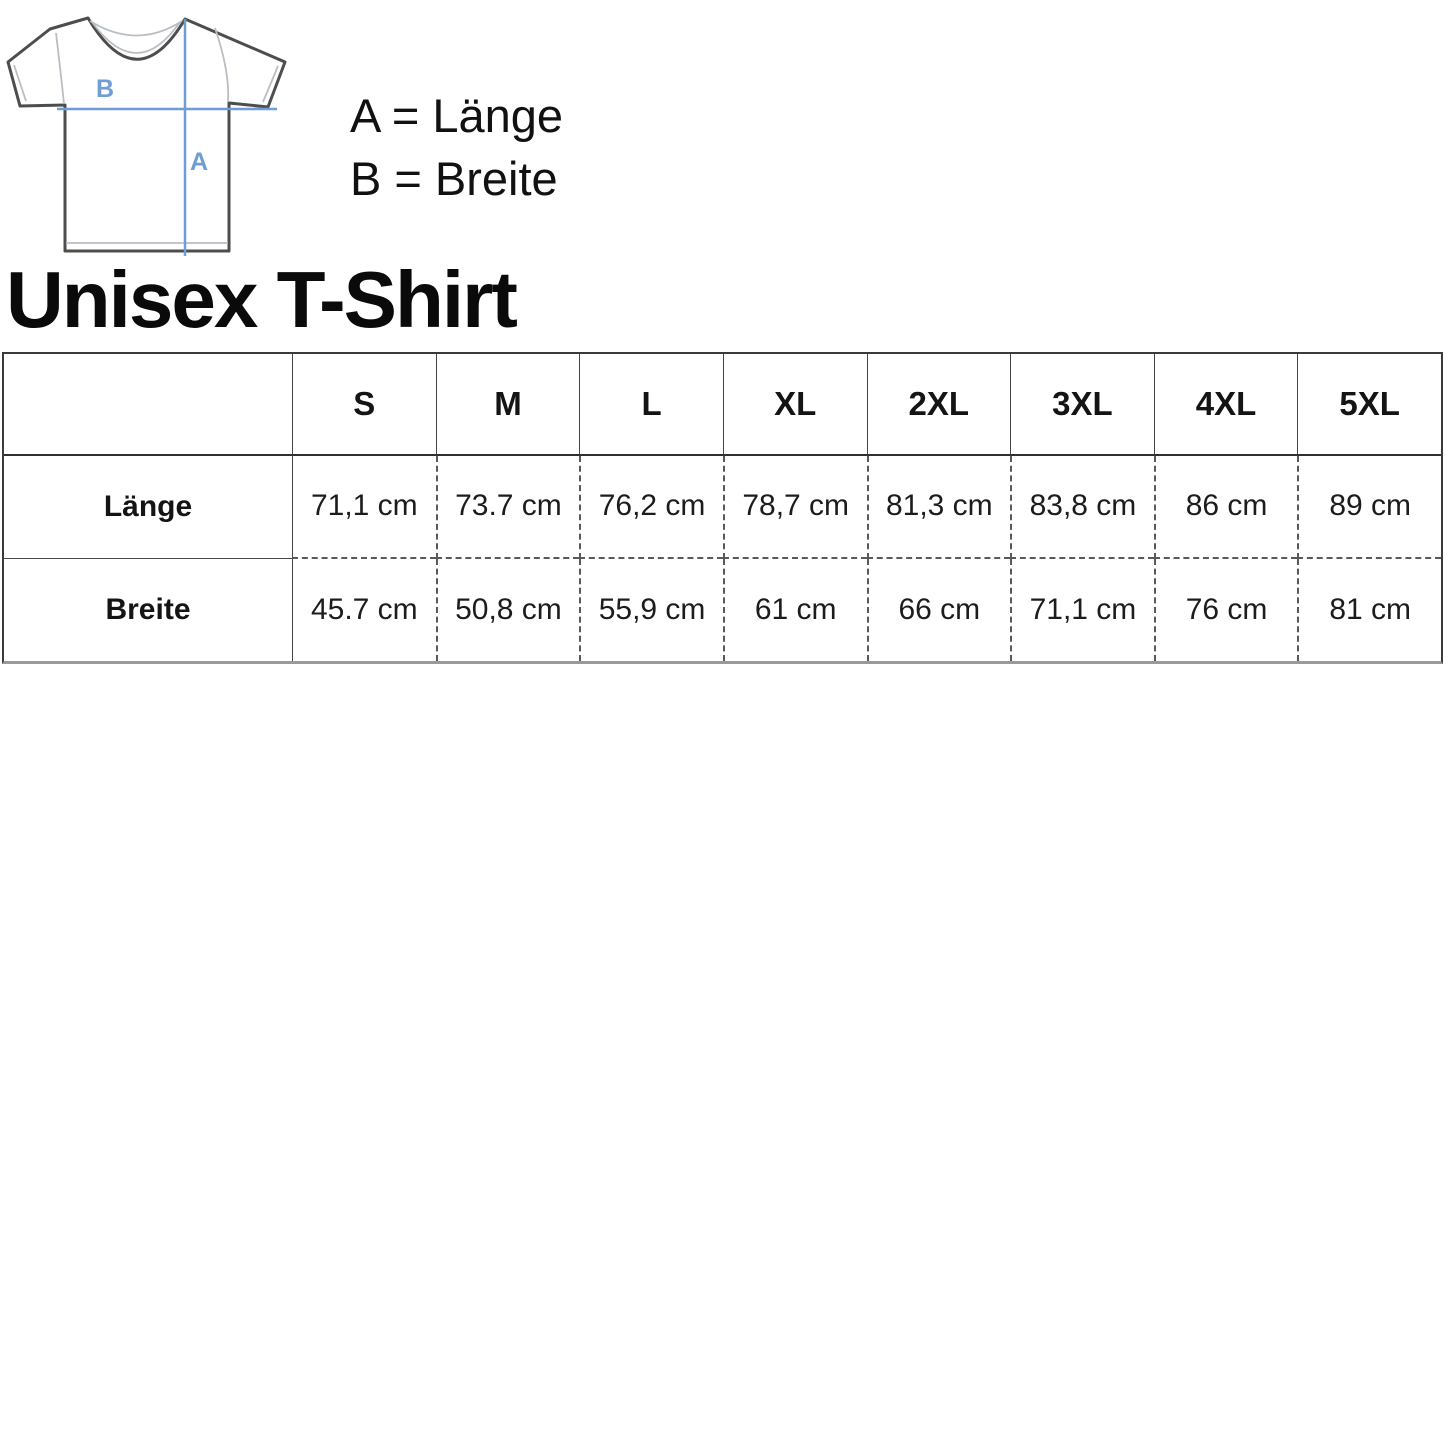  Describe the element at coordinates (457, 115) in the screenshot. I see `legend-line-a: A = Länge` at that location.